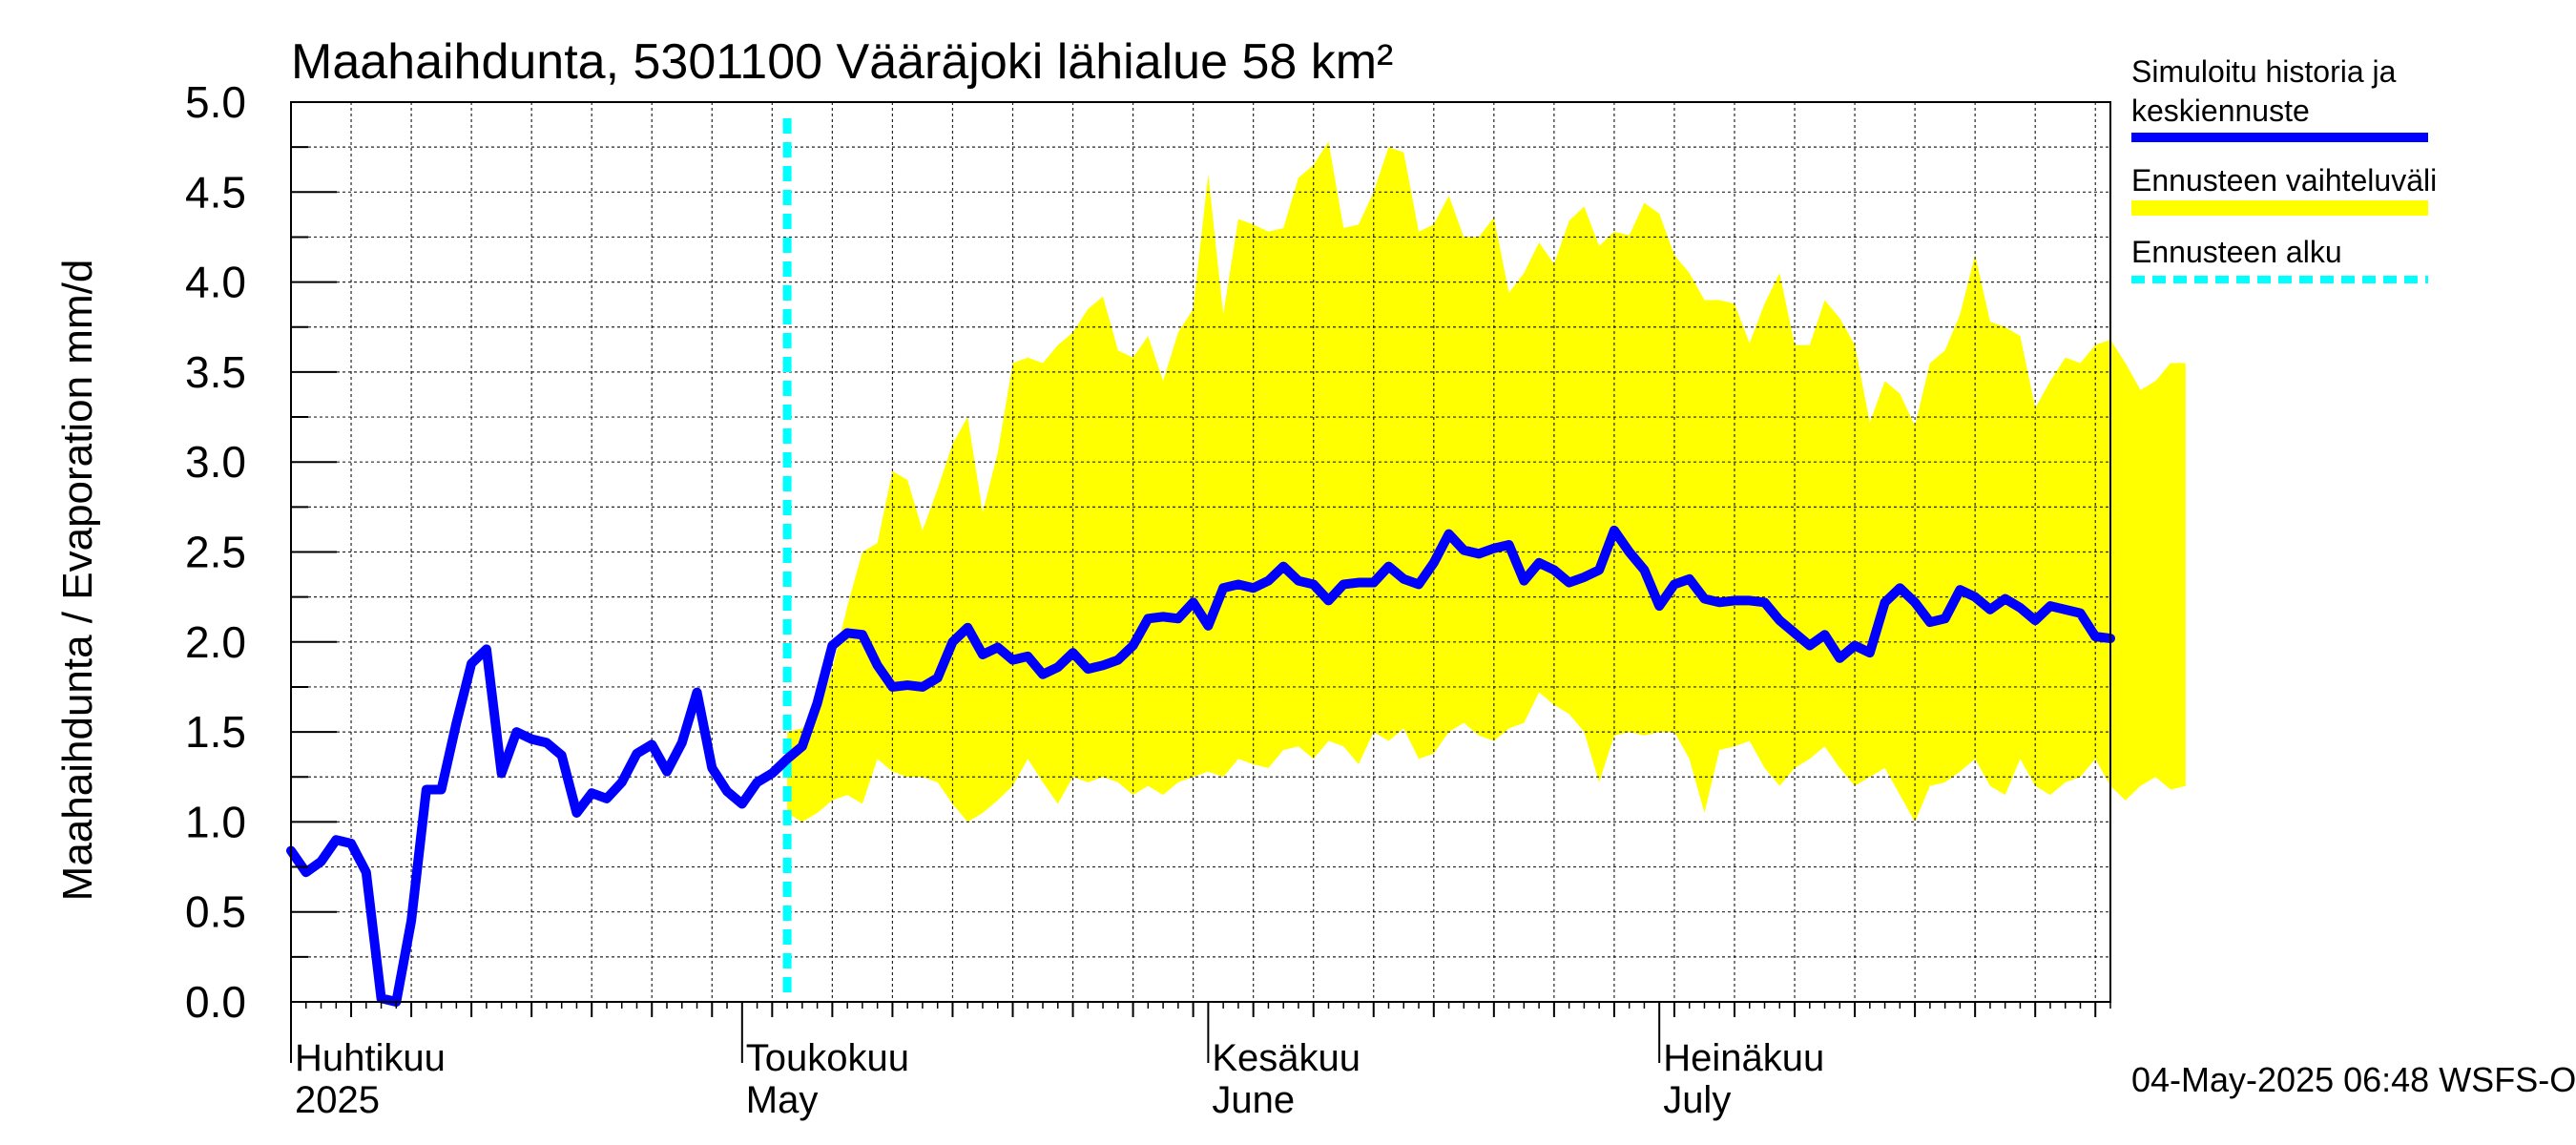 This screenshot has width=2576, height=1145. What do you see at coordinates (370, 1058) in the screenshot?
I see `x-month-label-fi: Huhtikuu` at bounding box center [370, 1058].